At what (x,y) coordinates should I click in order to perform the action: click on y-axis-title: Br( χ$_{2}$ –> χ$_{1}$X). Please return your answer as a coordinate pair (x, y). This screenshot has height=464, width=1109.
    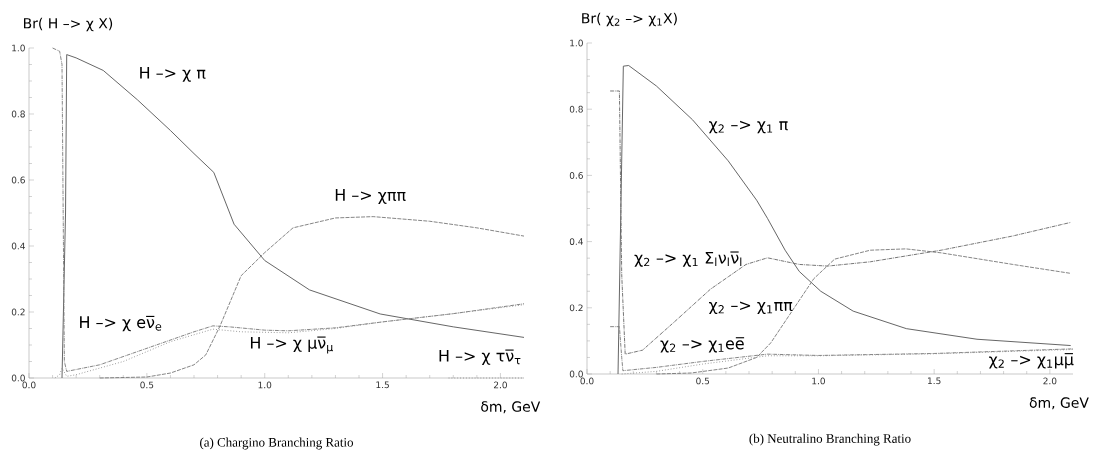
    Looking at the image, I should click on (629, 19).